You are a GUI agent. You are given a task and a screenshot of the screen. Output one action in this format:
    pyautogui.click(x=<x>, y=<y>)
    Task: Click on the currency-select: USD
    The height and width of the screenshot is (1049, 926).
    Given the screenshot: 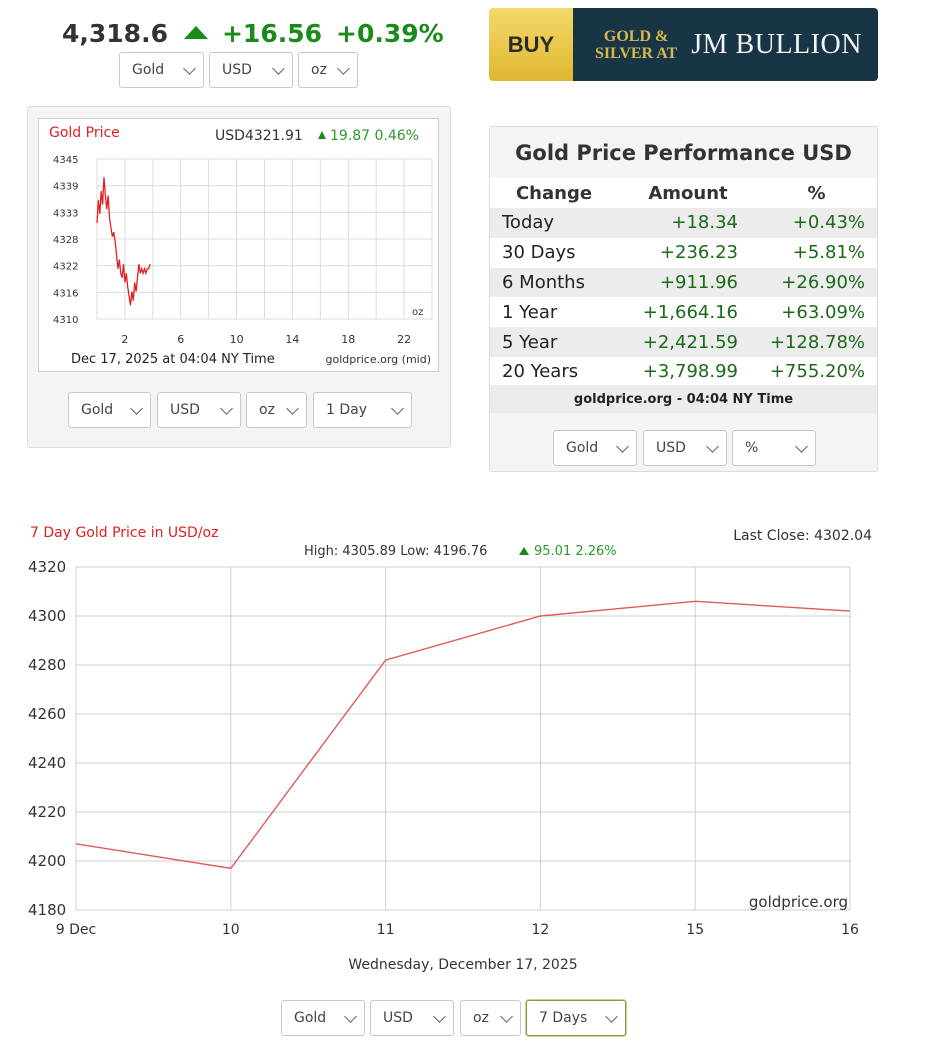 What is the action you would take?
    pyautogui.click(x=251, y=70)
    